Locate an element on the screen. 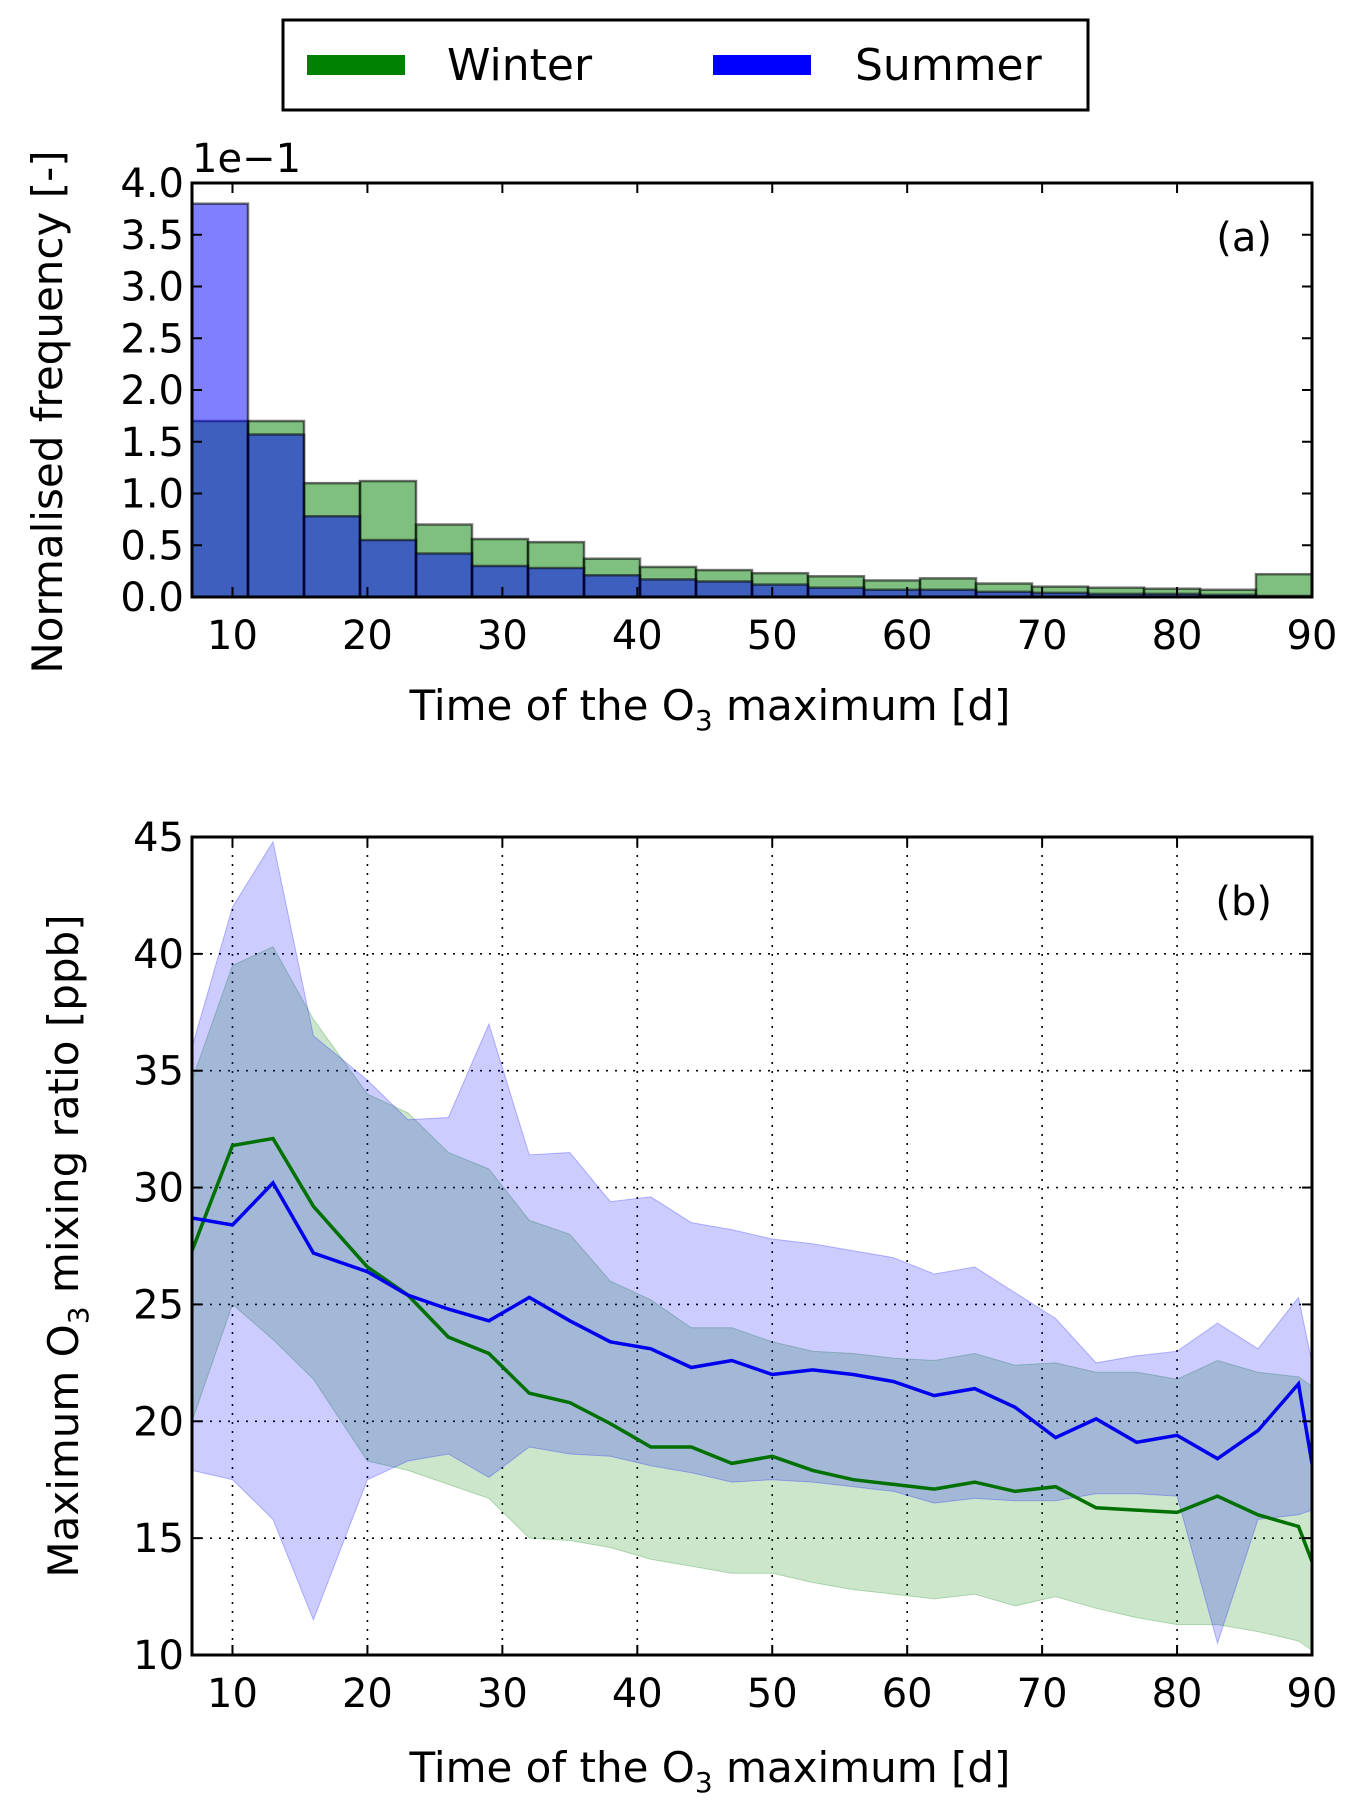  y-tick-label: 2.5 is located at coordinates (152, 339).